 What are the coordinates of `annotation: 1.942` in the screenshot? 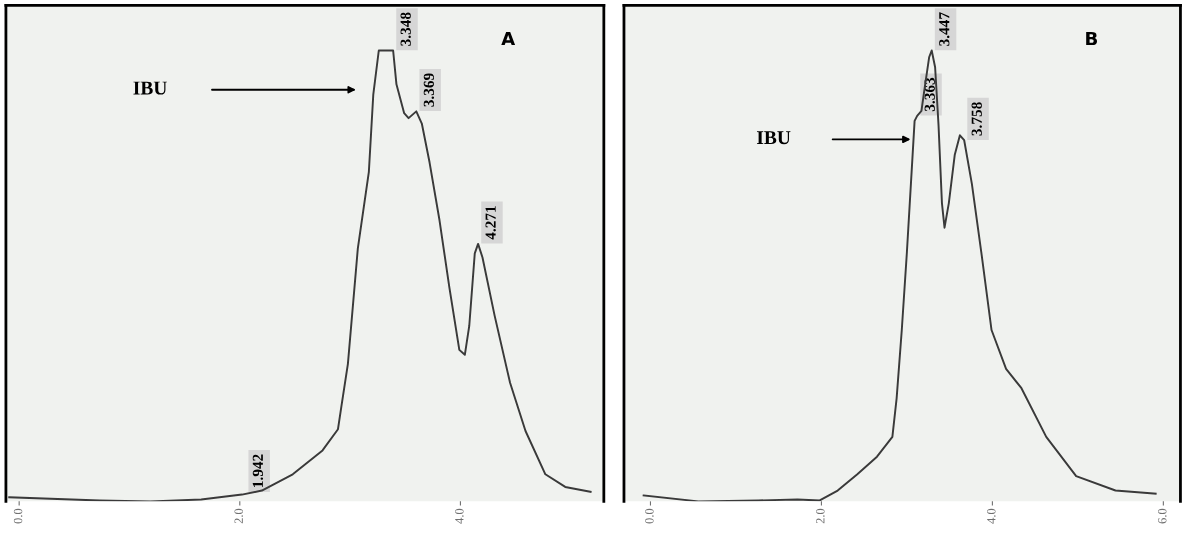 It's located at (258, 470).